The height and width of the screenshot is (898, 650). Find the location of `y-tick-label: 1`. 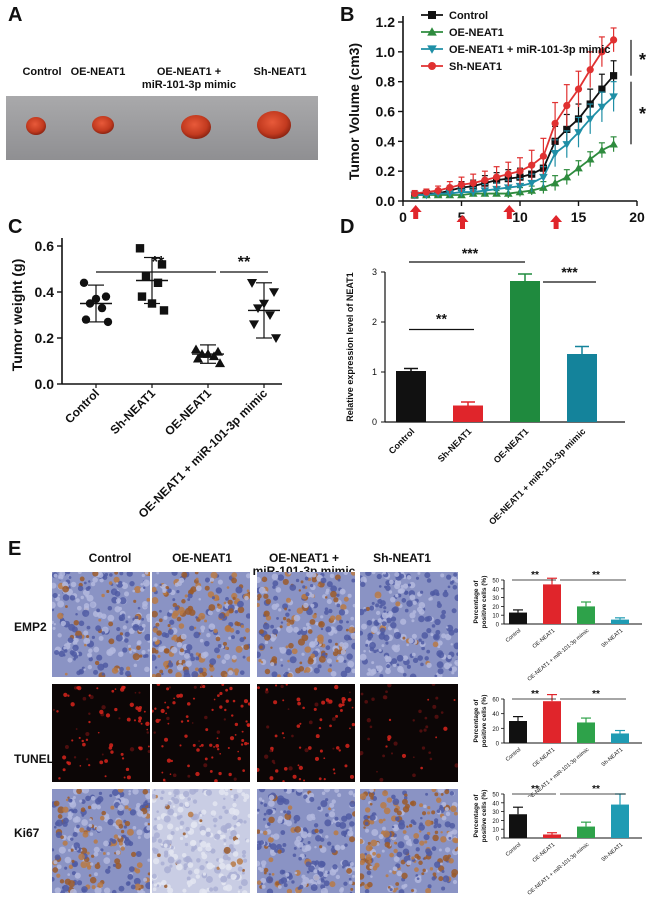

y-tick-label: 1 is located at coordinates (374, 372).